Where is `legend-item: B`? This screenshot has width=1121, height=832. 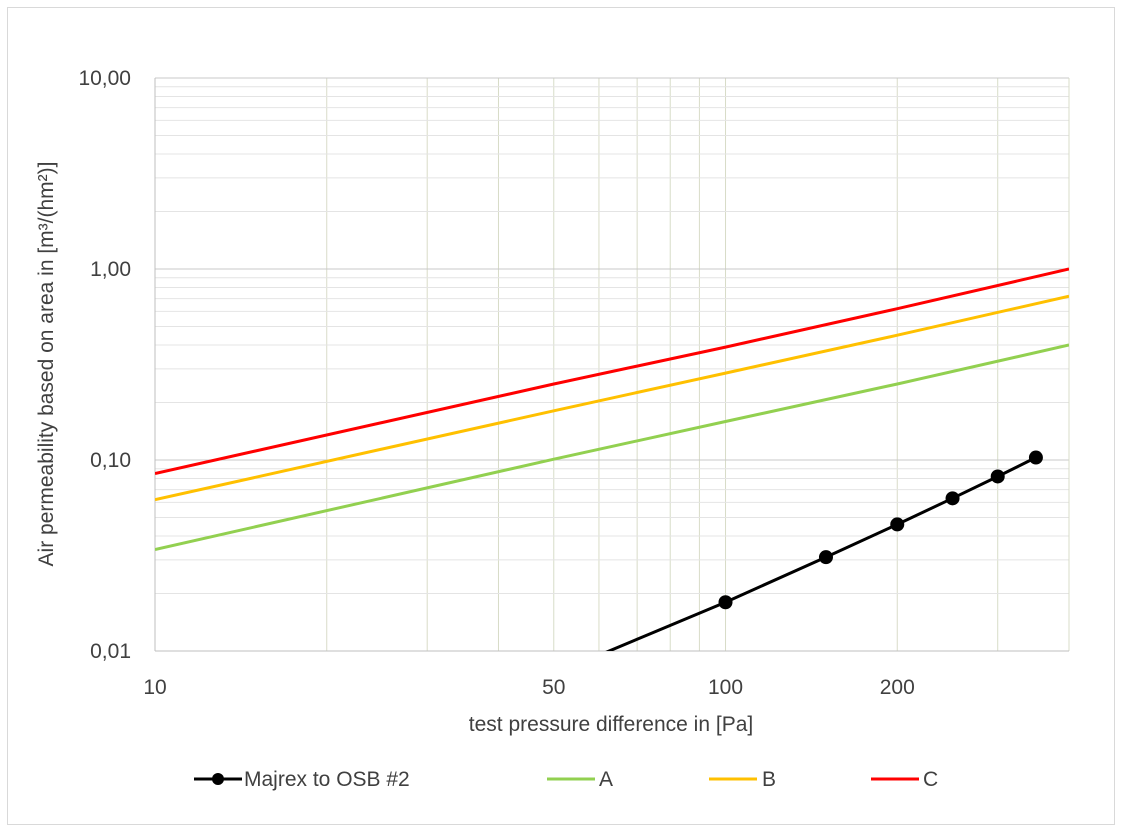
legend-item: B is located at coordinates (742, 779).